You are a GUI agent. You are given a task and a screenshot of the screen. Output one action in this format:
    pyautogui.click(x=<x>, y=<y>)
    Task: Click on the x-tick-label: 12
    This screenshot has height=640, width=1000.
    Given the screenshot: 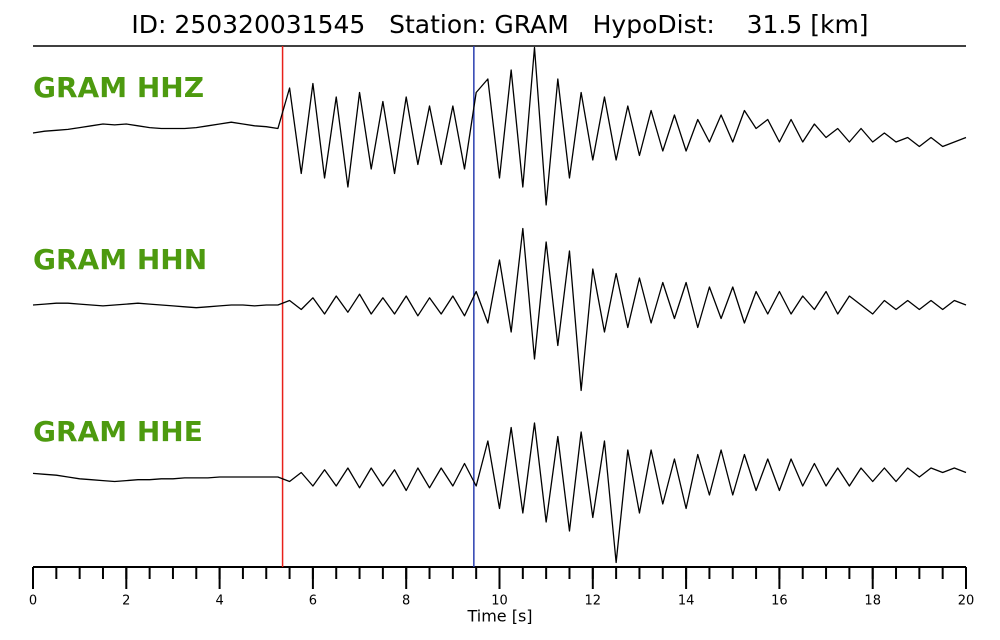 What is the action you would take?
    pyautogui.click(x=593, y=601)
    